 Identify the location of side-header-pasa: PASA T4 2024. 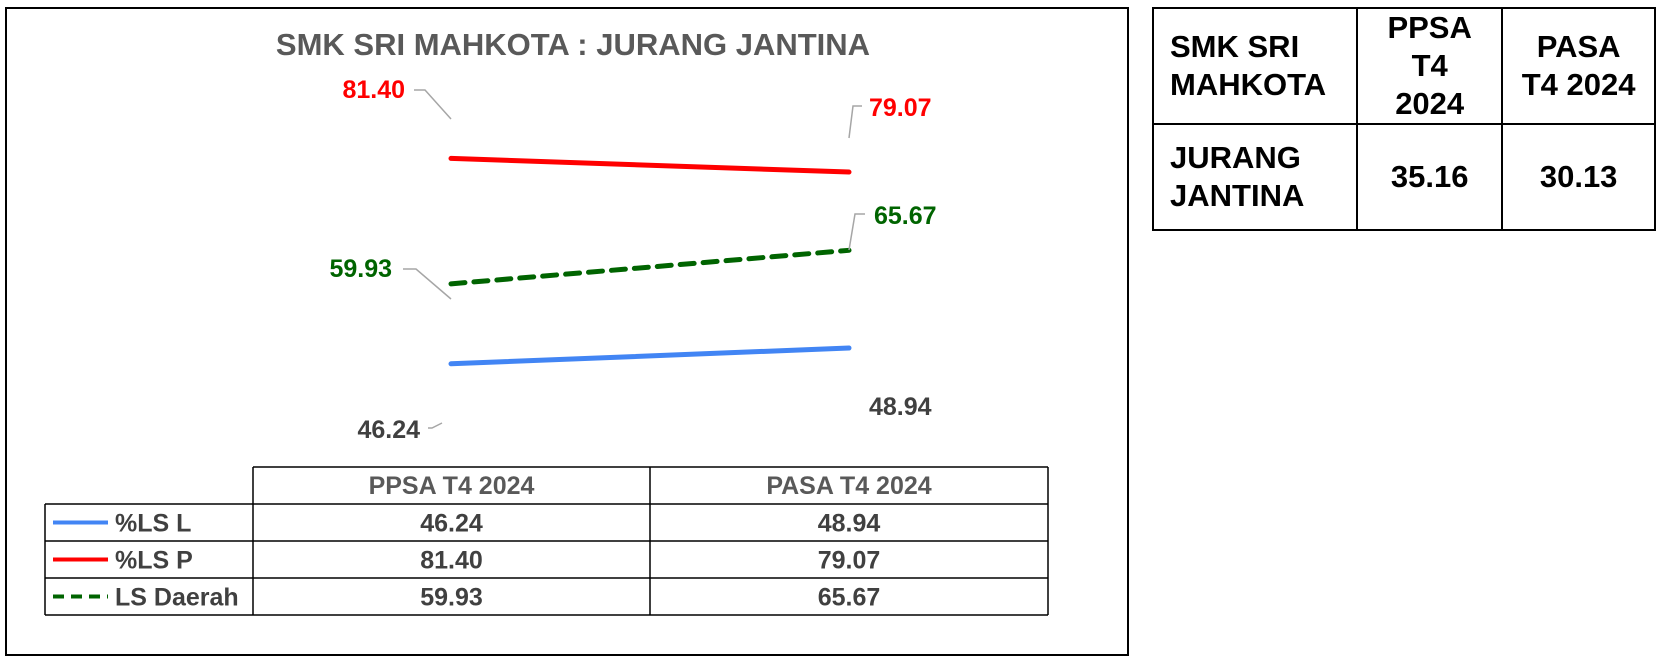
(1578, 66).